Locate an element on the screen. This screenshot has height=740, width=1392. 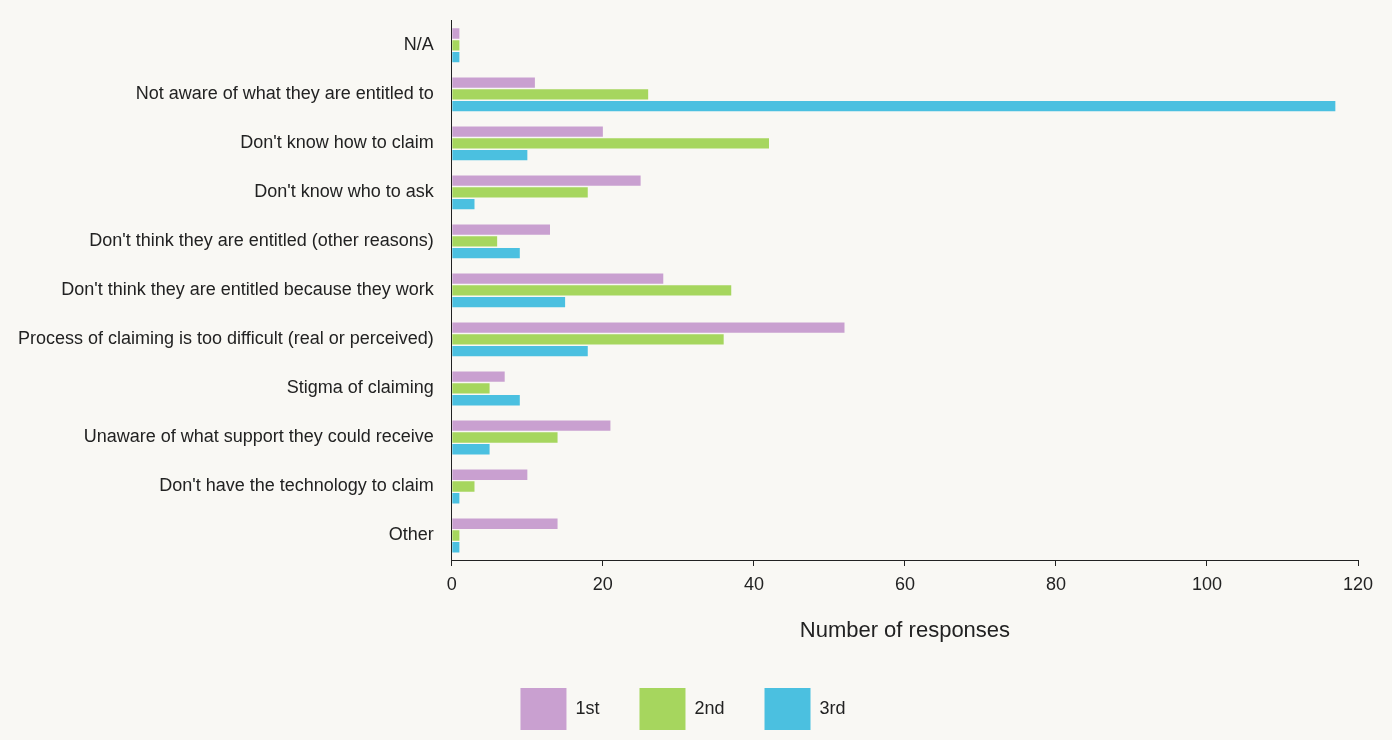
legend-label: 1st is located at coordinates (587, 707).